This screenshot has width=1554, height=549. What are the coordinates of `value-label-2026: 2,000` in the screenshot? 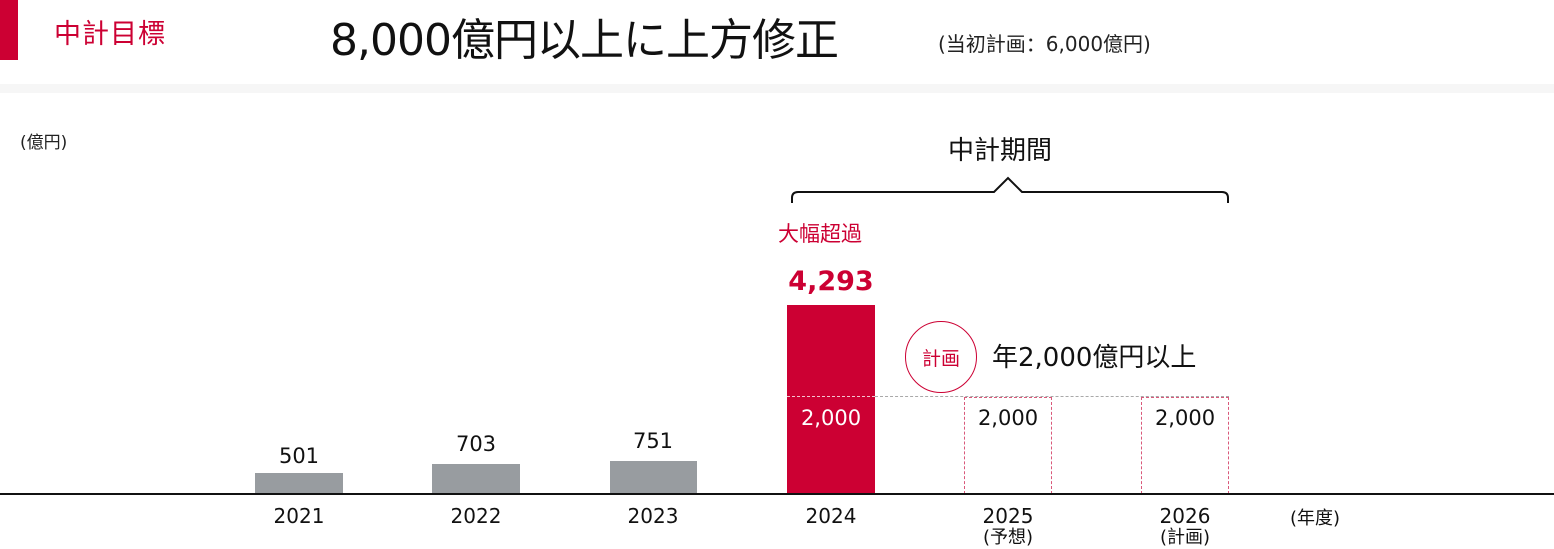 It's located at (1185, 418).